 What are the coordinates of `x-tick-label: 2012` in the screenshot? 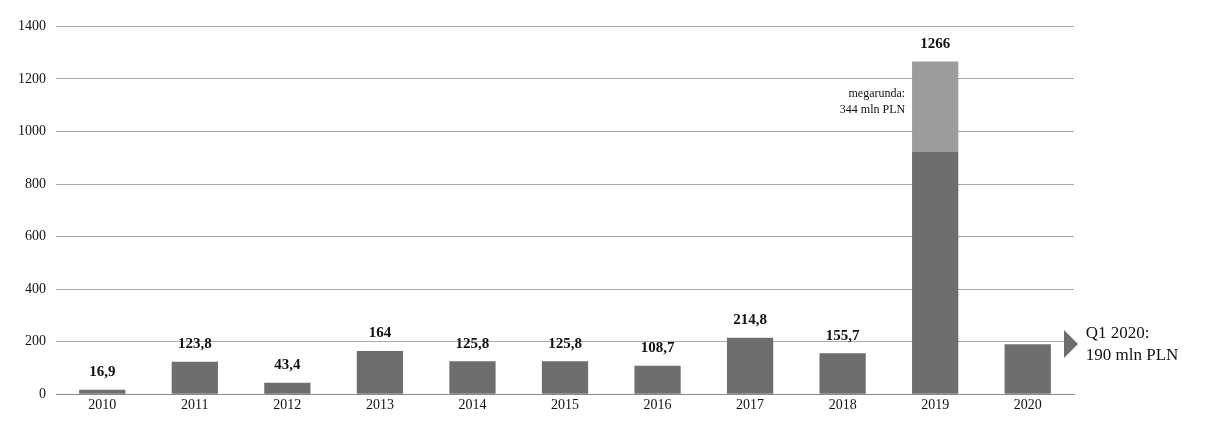 It's located at (287, 405).